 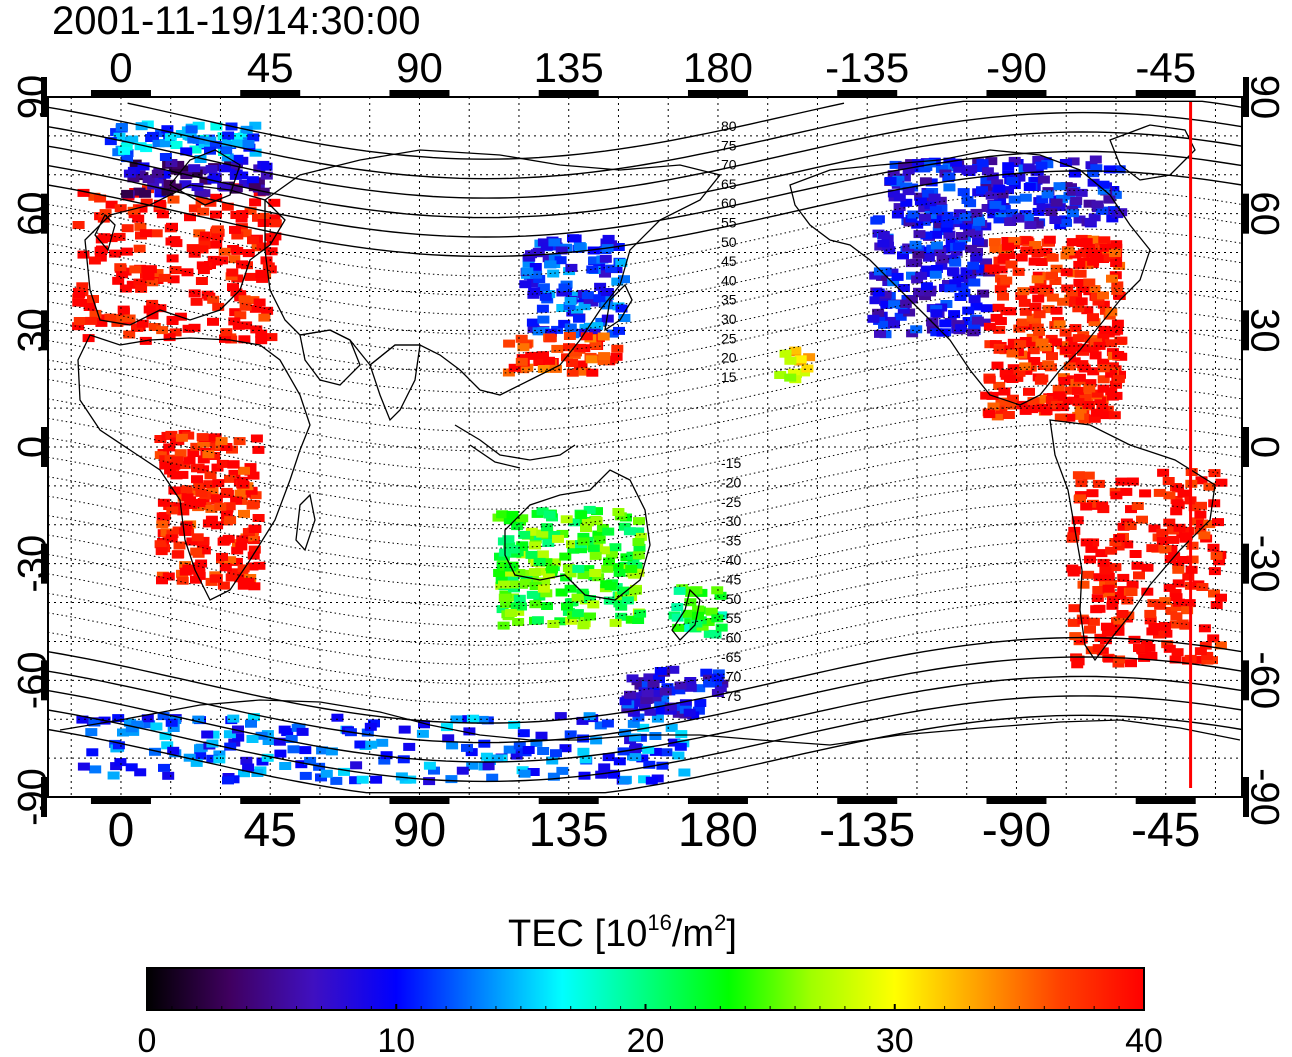 I want to click on right-tick-bar, so click(x=1246, y=797).